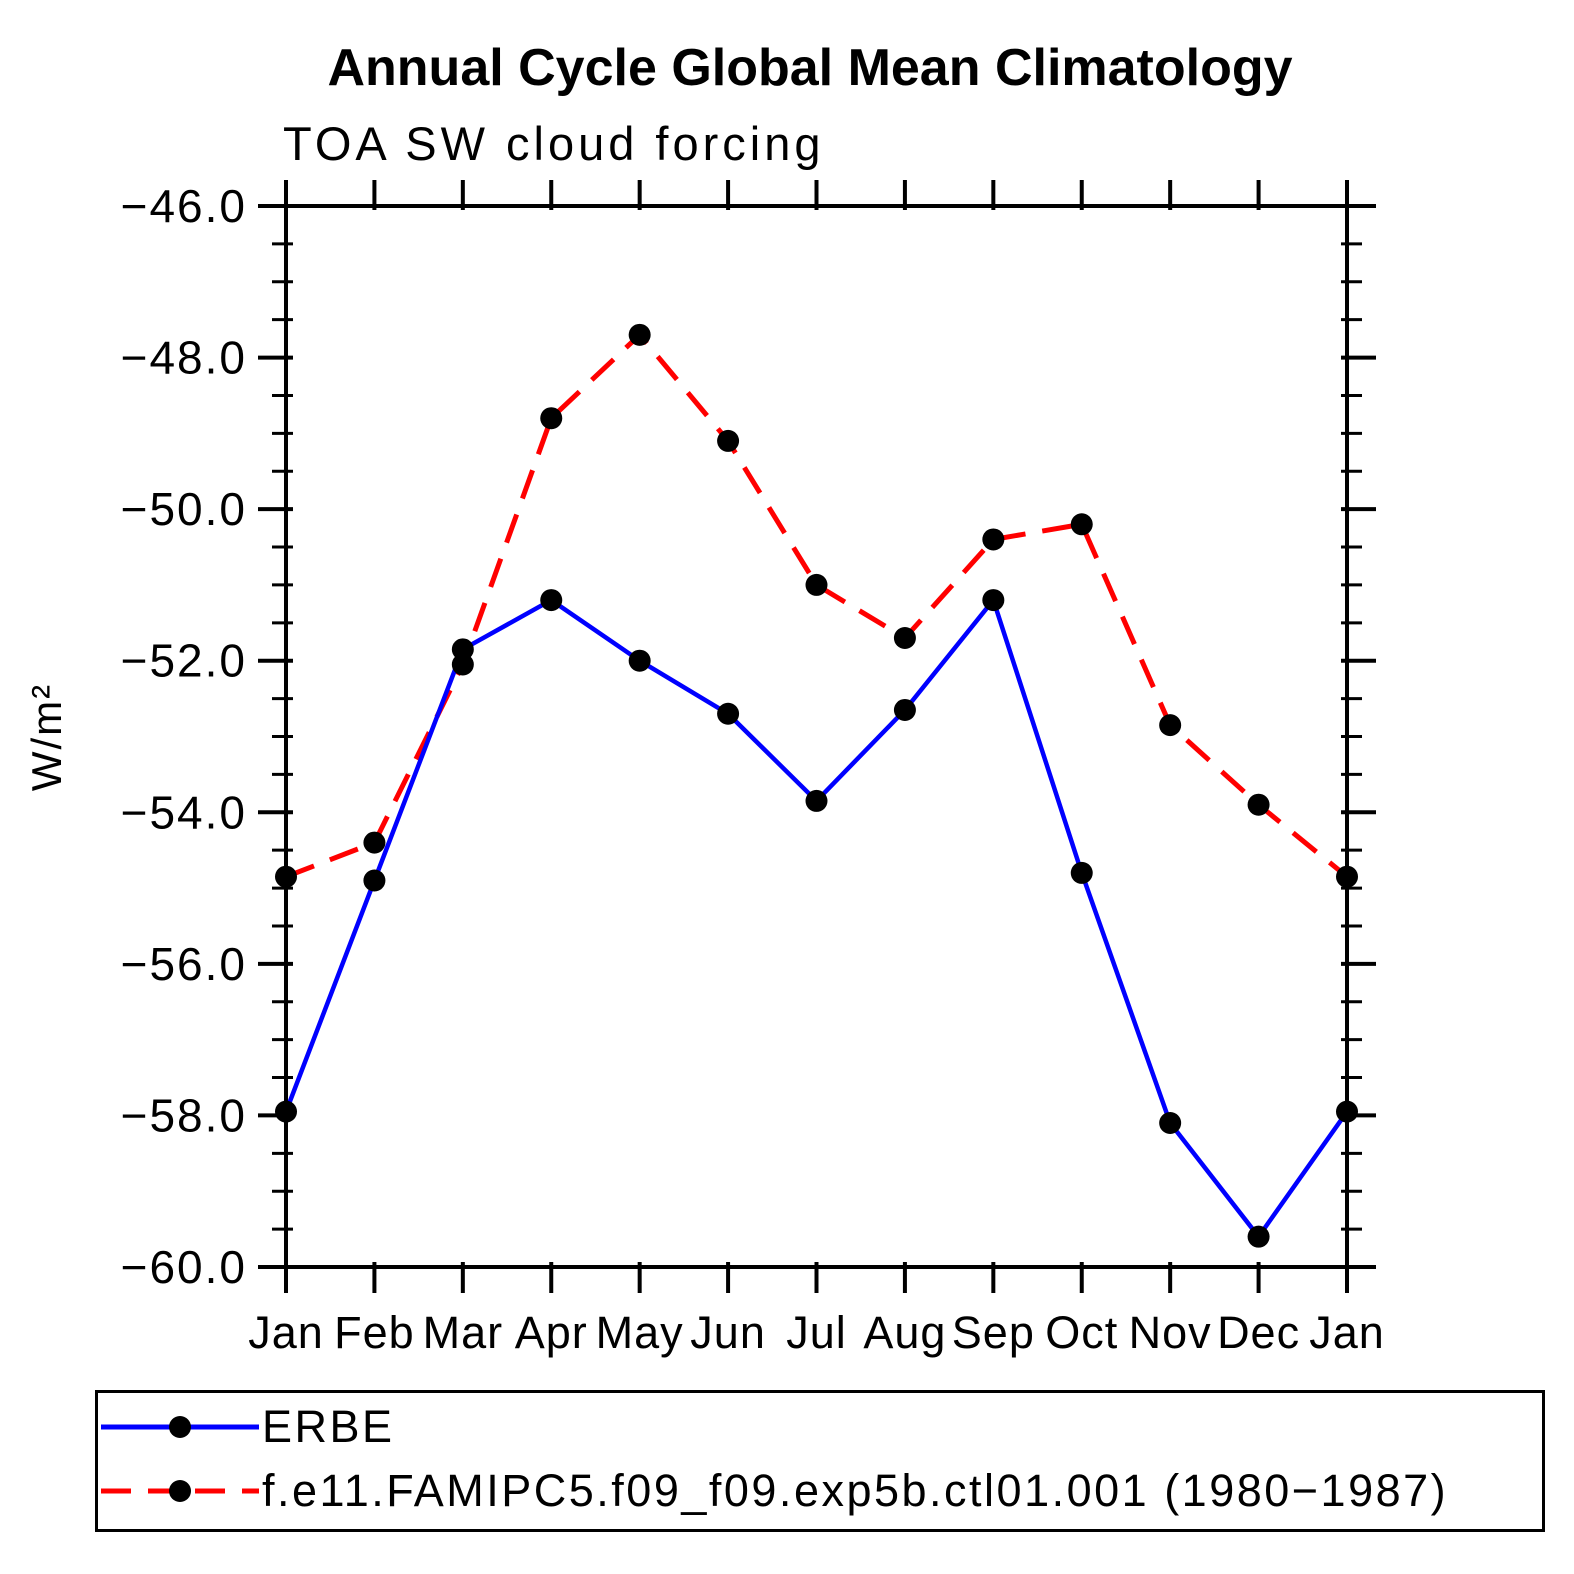 The height and width of the screenshot is (1574, 1574). What do you see at coordinates (904, 1332) in the screenshot?
I see `x-tick-label: Aug` at bounding box center [904, 1332].